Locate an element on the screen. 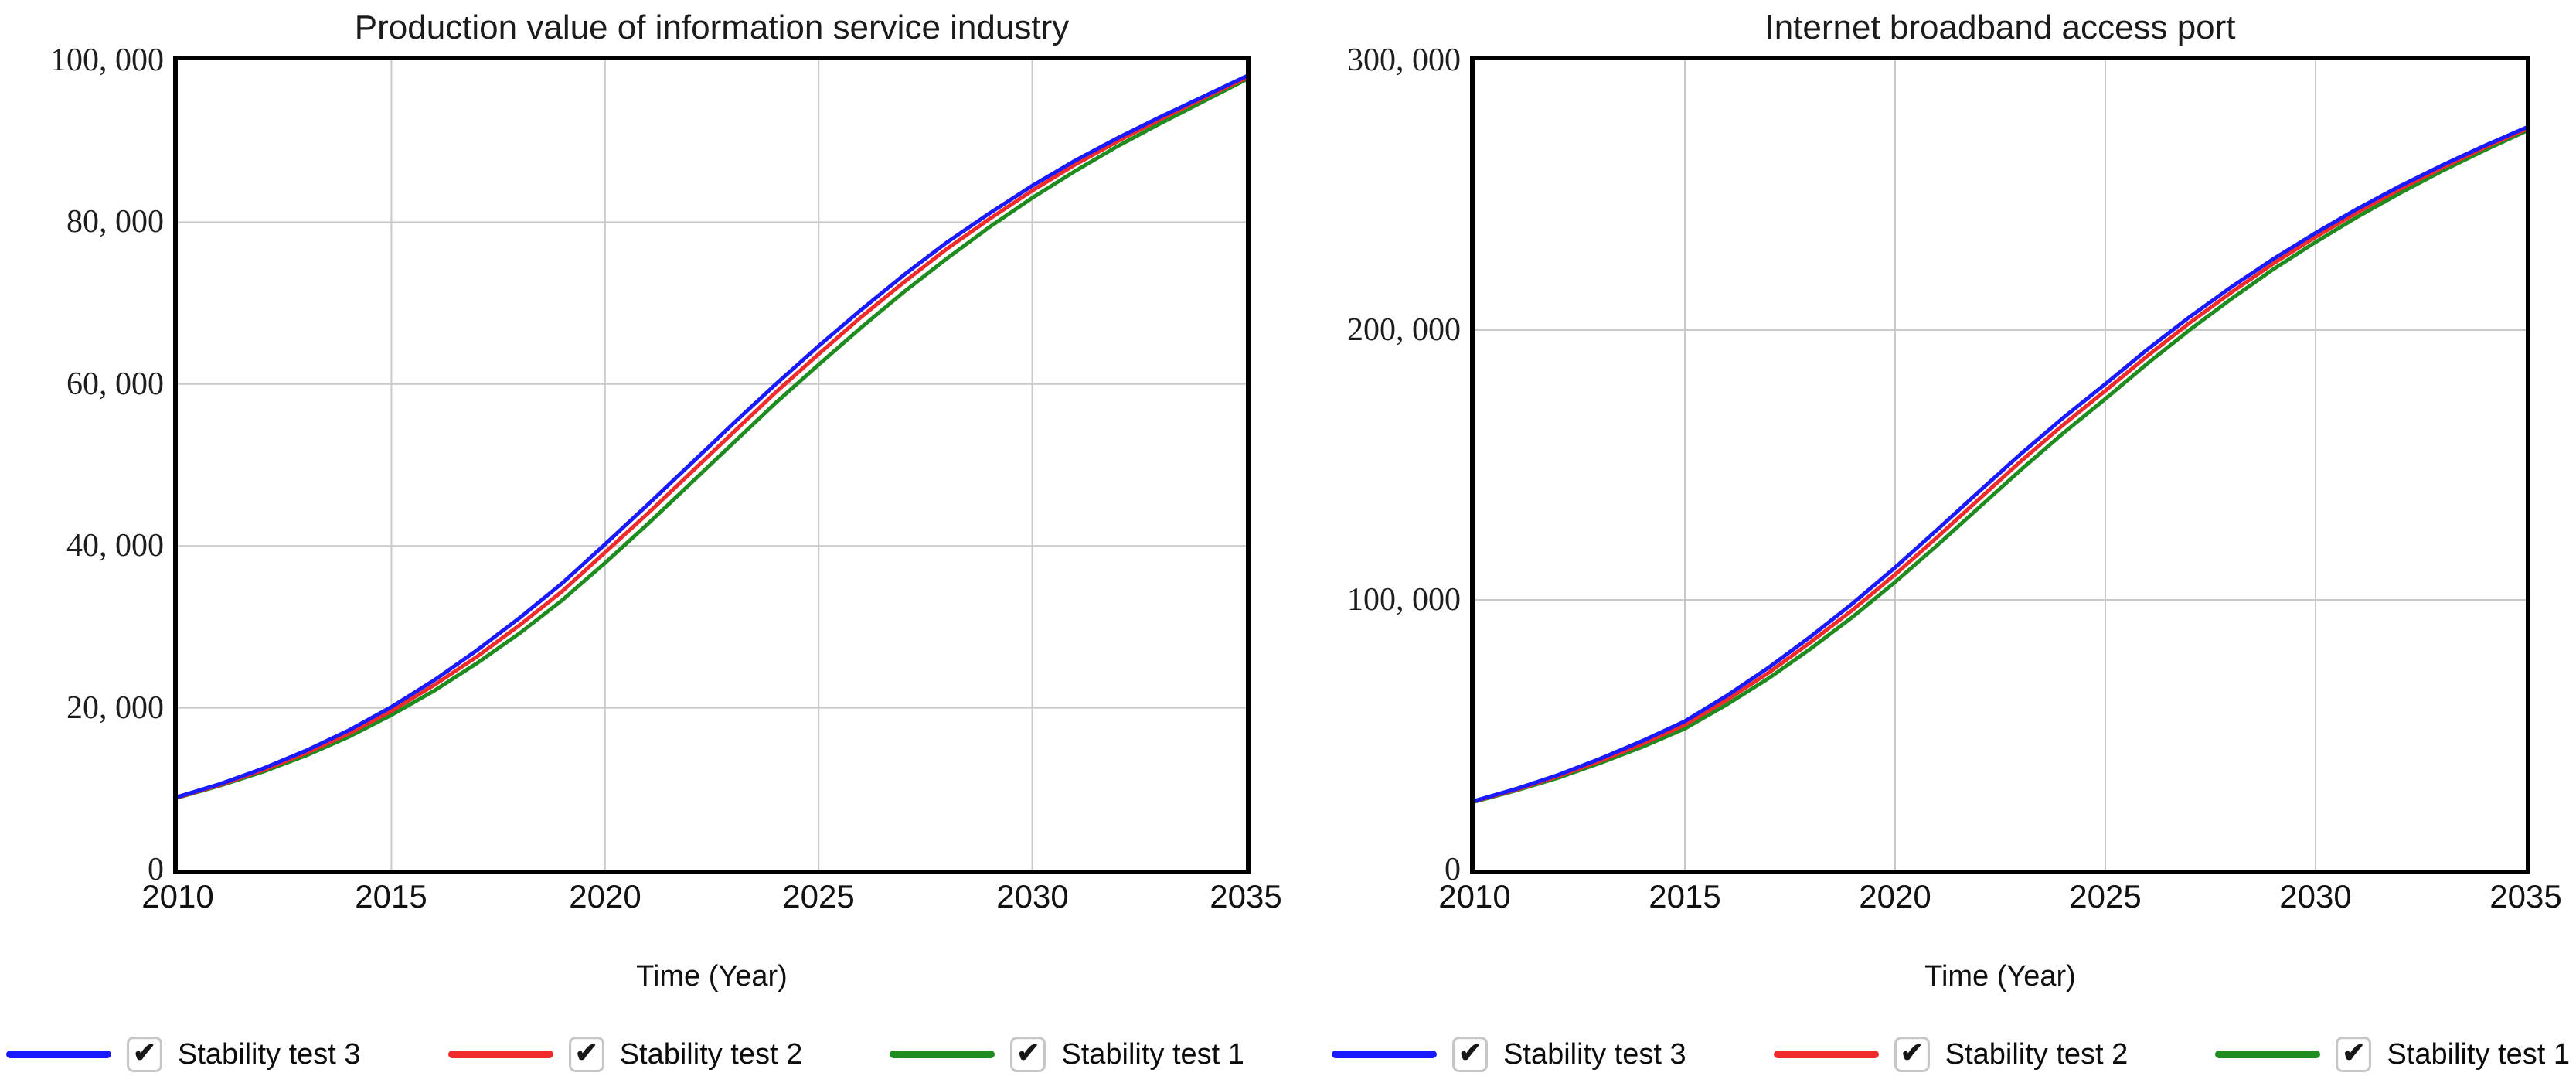 The height and width of the screenshot is (1083, 2576). y-tick-label: 300, 000 is located at coordinates (1404, 60).